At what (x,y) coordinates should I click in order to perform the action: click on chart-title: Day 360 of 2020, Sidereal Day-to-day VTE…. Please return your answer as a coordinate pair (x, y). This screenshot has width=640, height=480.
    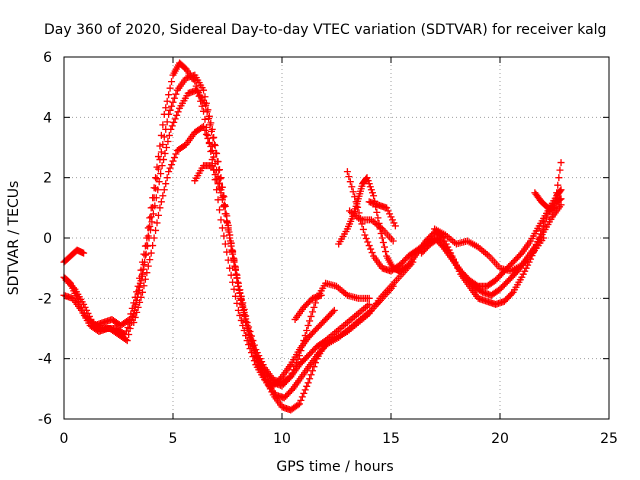
    Looking at the image, I should click on (325, 30).